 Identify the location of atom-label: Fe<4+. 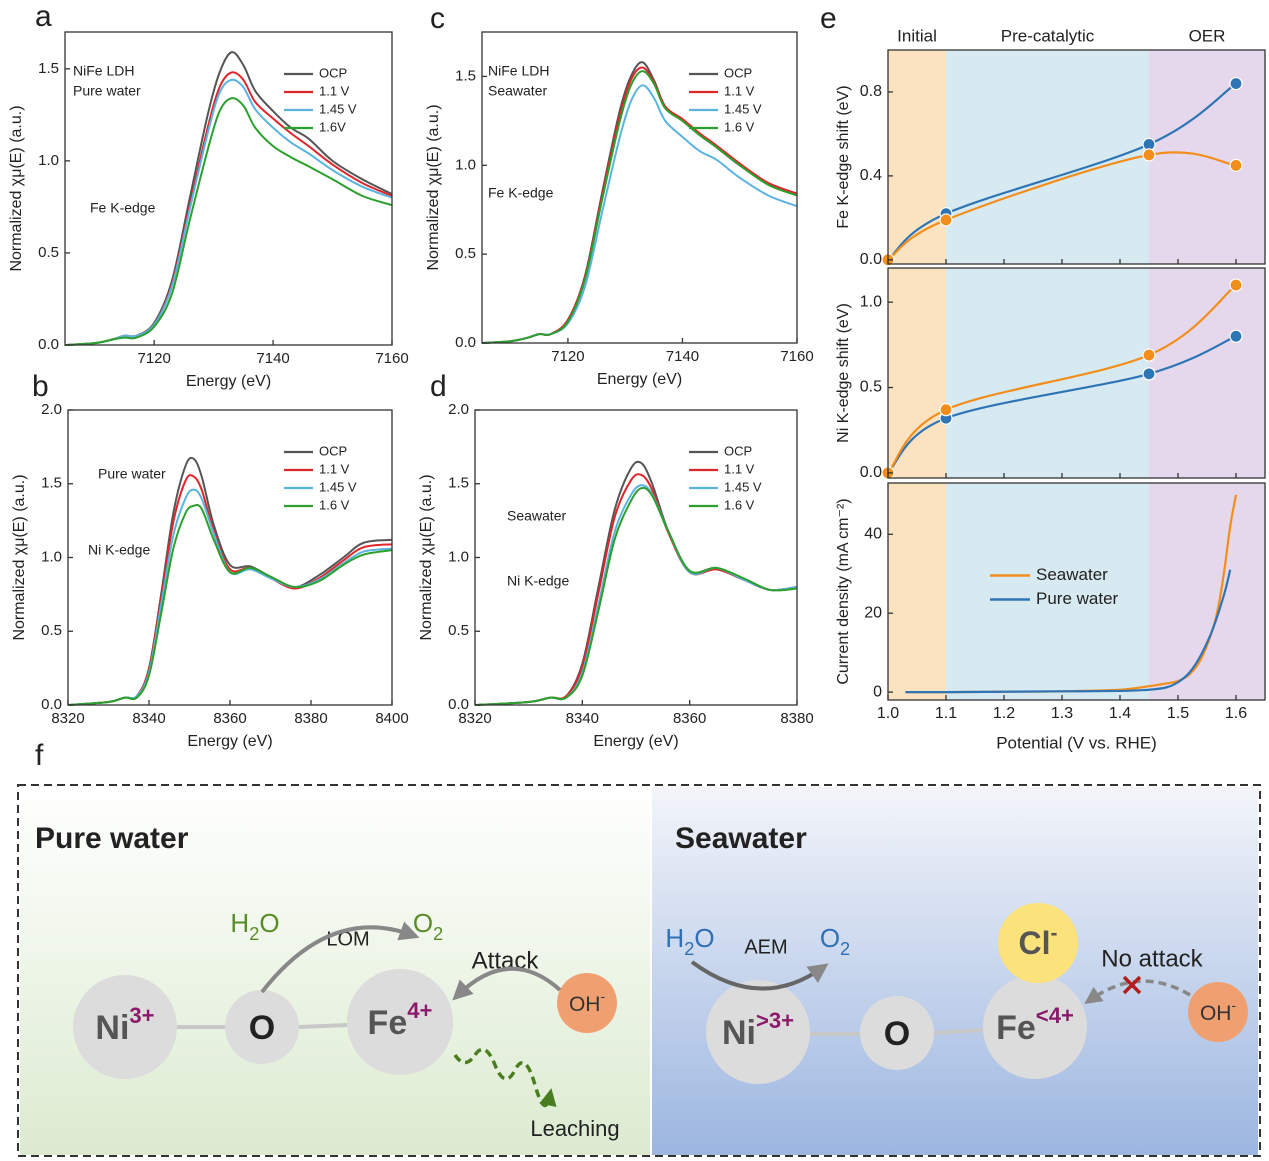
(1035, 1025).